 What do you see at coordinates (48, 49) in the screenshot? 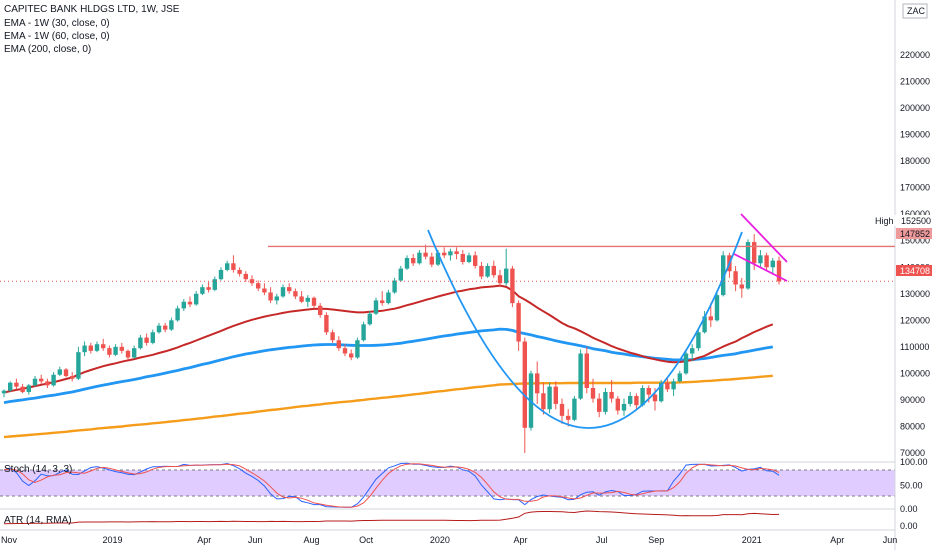
I see `ema200-legend: EMA (200, close, 0)` at bounding box center [48, 49].